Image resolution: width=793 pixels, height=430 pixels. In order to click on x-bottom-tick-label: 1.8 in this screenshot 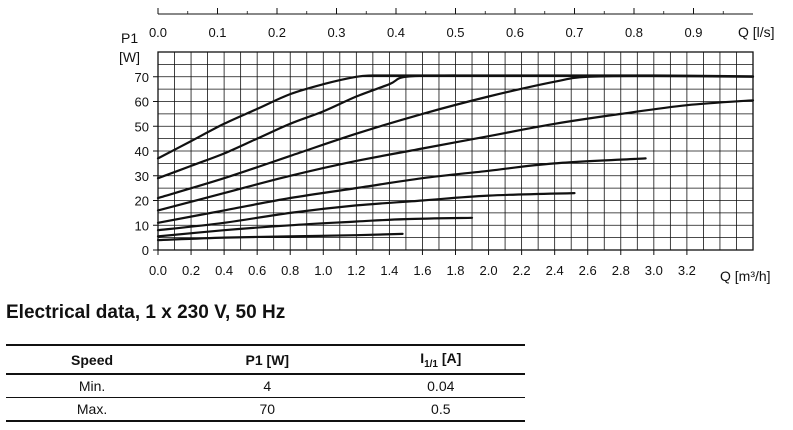, I will do `click(455, 270)`.